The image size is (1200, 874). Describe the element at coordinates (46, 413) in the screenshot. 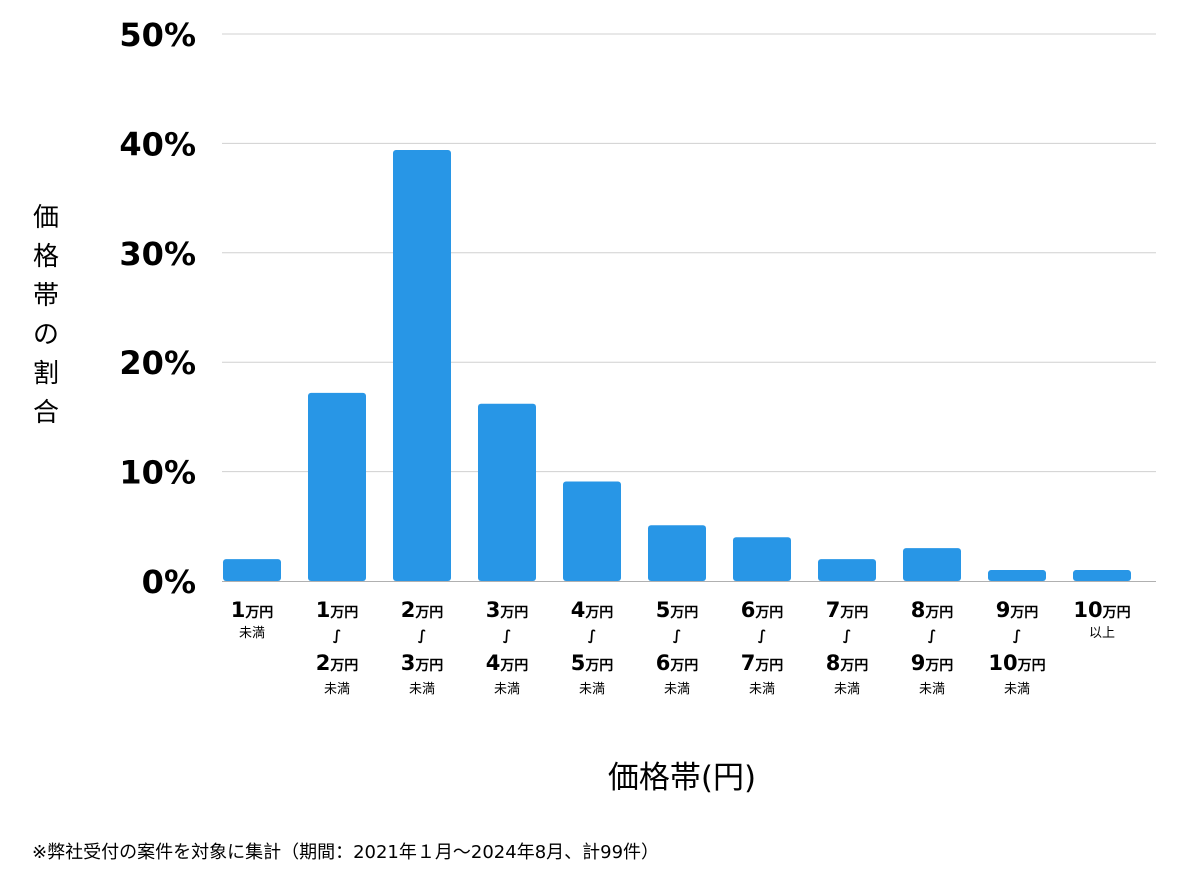

I see `y-axis-label-char: 合` at that location.